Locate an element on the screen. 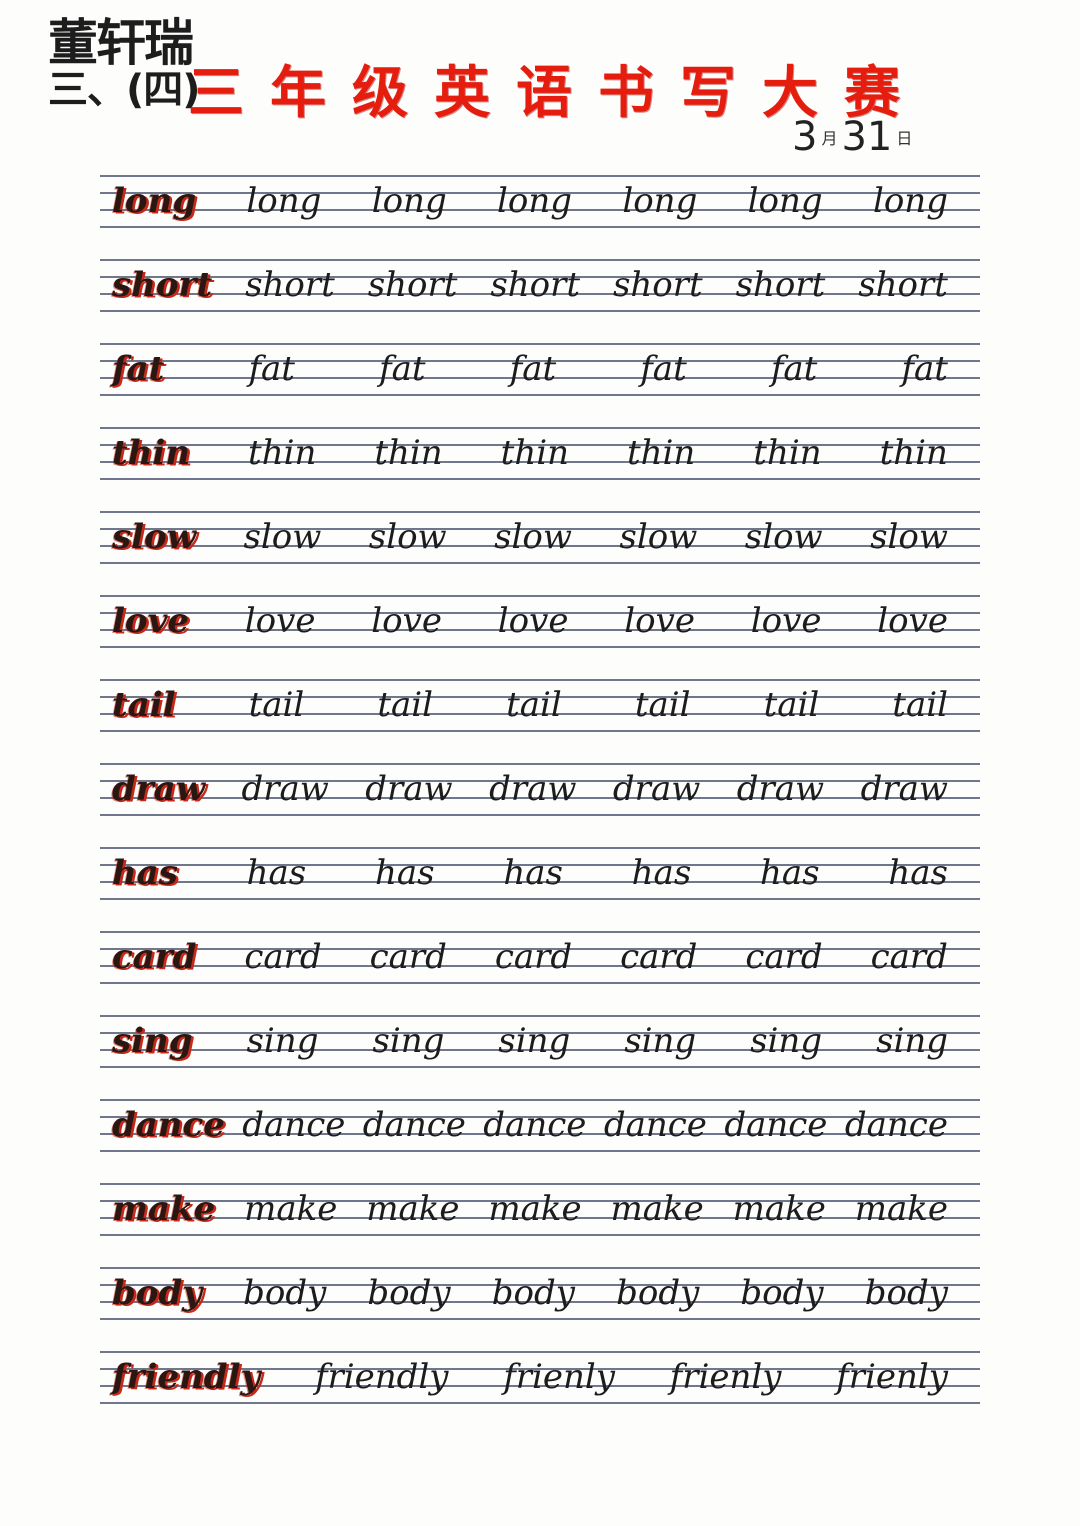  practice-row: make make make make make make make is located at coordinates (540, 1209).